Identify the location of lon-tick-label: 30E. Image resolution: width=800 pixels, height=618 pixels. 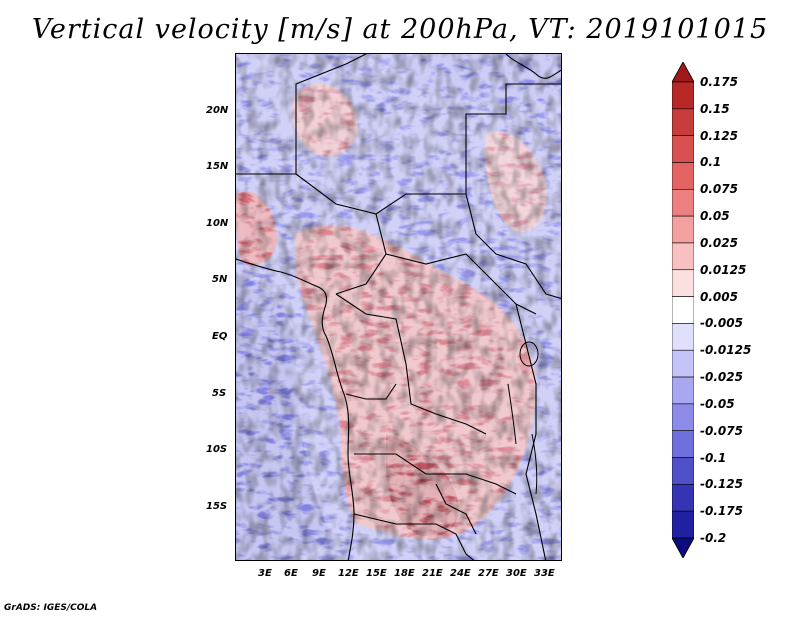
(516, 573).